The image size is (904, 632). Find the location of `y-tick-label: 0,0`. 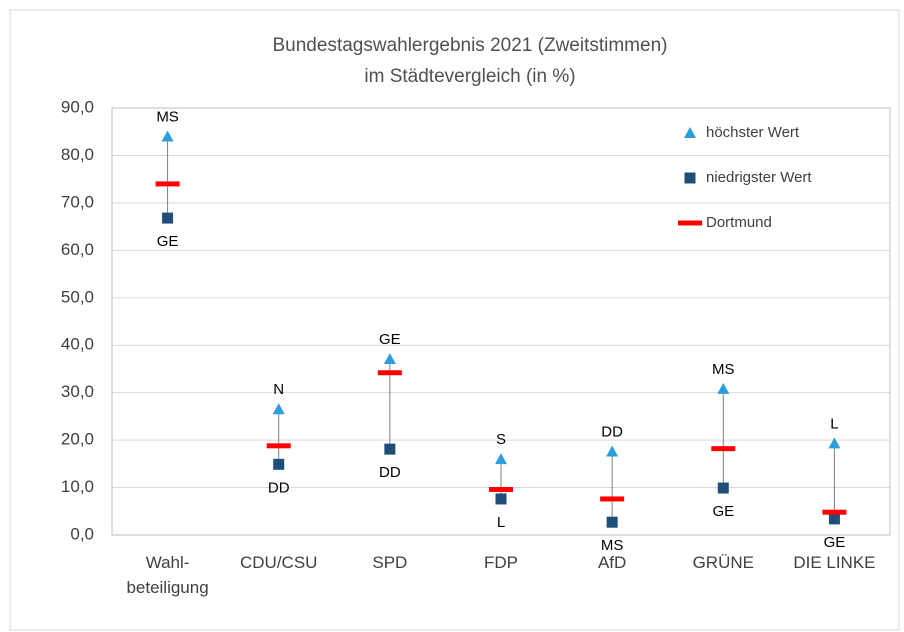

y-tick-label: 0,0 is located at coordinates (82, 533).